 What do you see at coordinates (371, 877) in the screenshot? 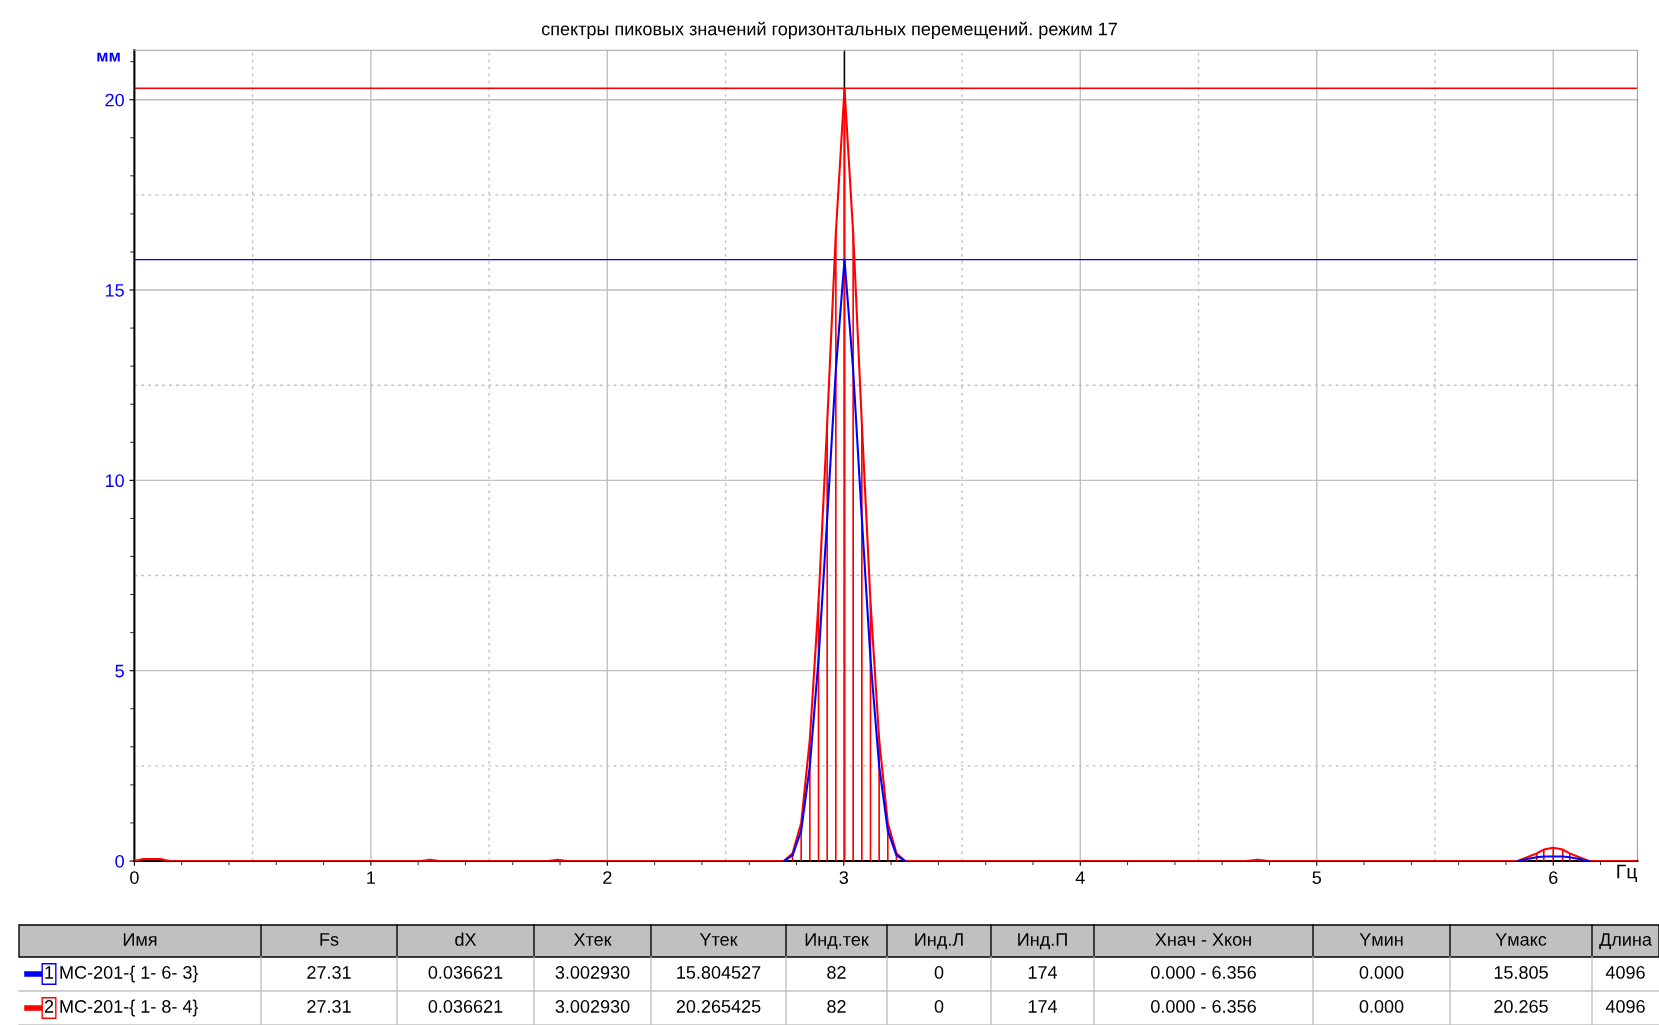
I see `x-tick-label: 1` at bounding box center [371, 877].